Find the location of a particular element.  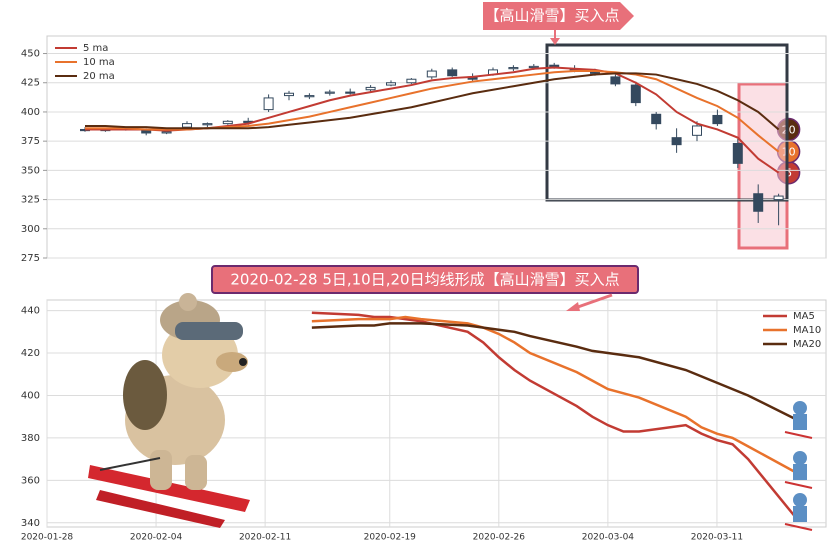

x-tick-label: 2020-02-26 is located at coordinates (499, 538).